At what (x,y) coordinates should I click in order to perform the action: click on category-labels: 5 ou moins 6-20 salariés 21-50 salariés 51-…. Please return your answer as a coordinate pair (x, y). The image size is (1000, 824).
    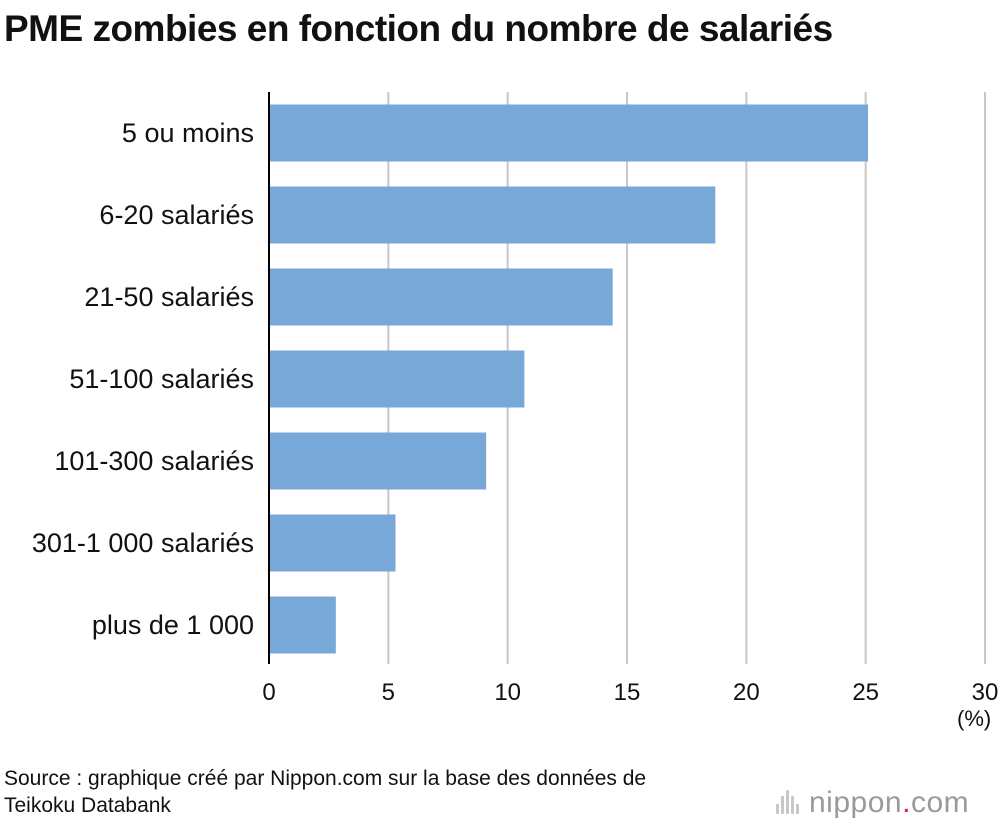
    Looking at the image, I should click on (143, 379).